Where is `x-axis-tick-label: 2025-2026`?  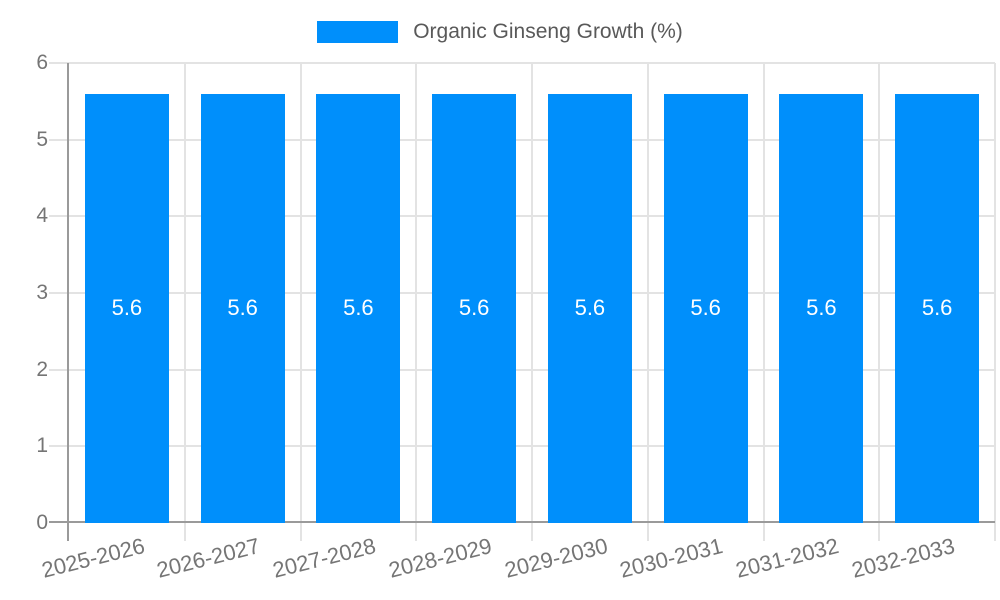
x-axis-tick-label: 2025-2026 is located at coordinates (92, 558).